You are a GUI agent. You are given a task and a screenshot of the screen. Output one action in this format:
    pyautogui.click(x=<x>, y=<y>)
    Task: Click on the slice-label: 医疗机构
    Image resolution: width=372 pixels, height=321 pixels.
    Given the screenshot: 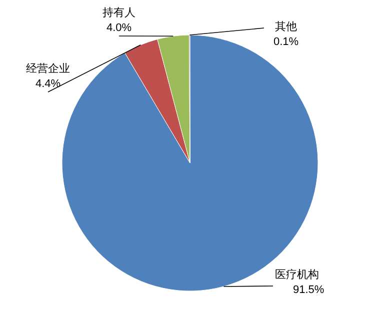 What is the action you would take?
    pyautogui.click(x=297, y=274)
    